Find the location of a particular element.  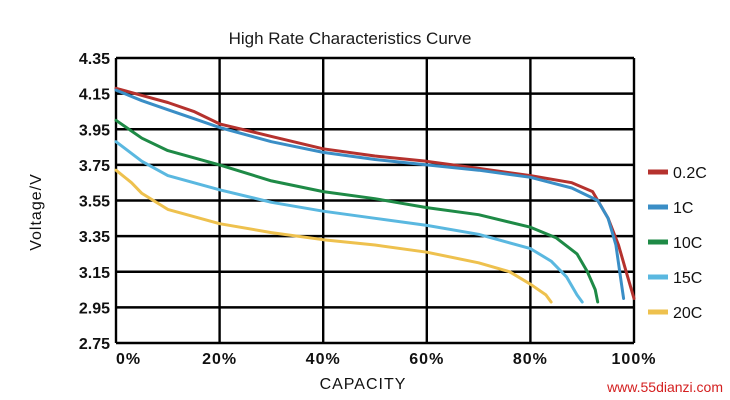

y-tick-label: 3.55 is located at coordinates (94, 202).